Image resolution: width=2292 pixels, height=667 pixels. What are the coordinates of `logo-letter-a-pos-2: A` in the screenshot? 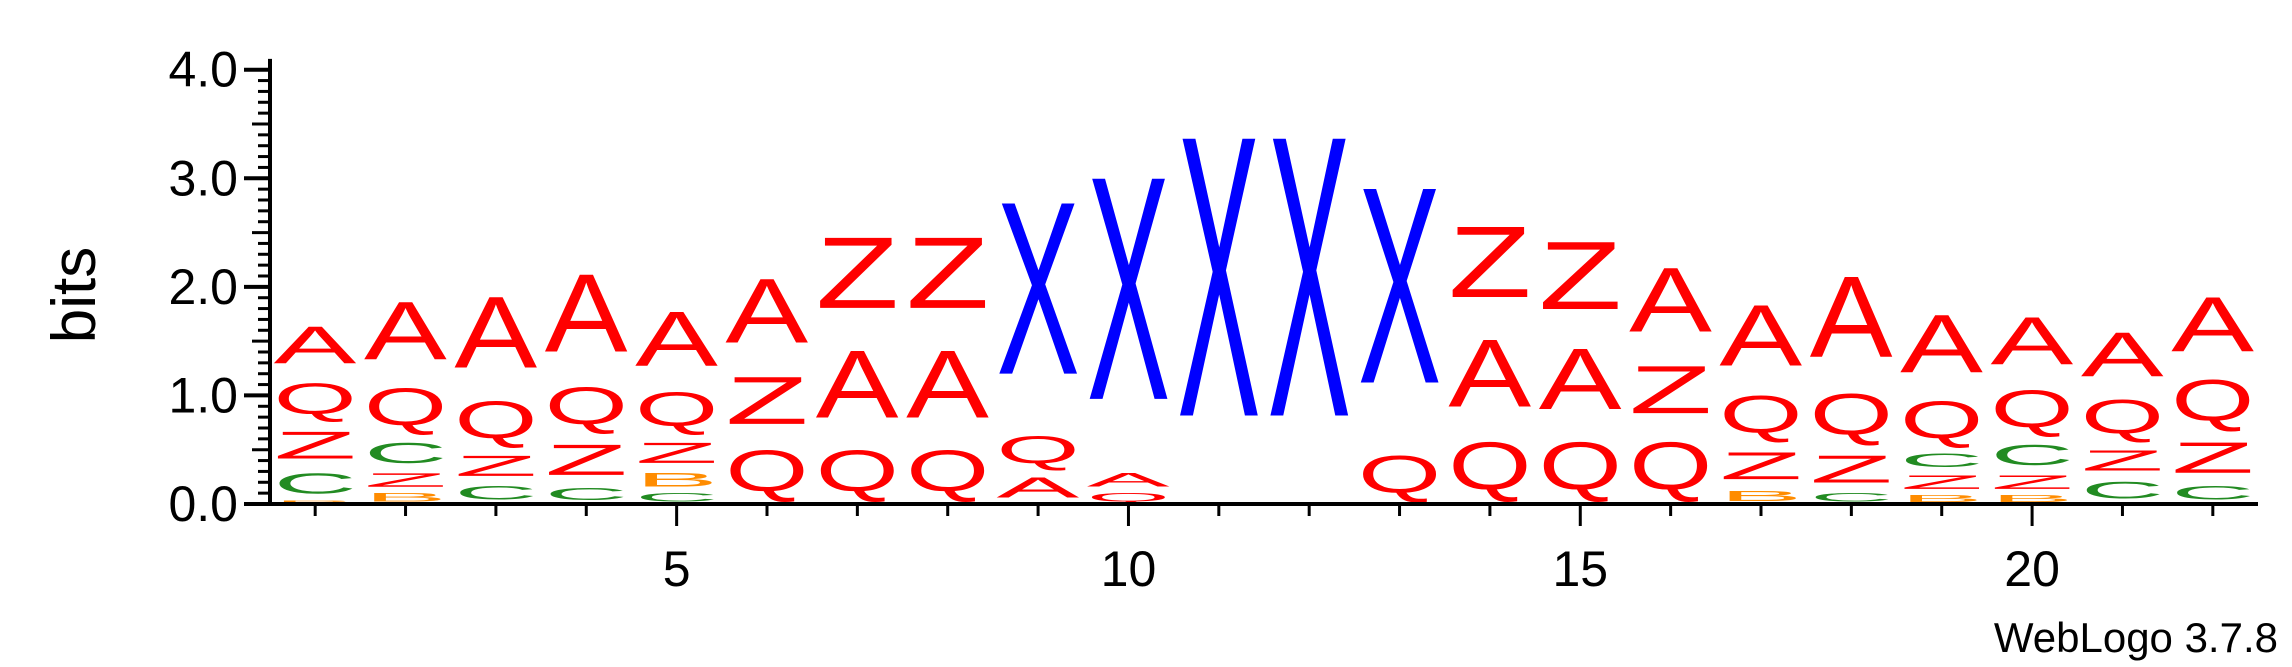 It's located at (406, 331).